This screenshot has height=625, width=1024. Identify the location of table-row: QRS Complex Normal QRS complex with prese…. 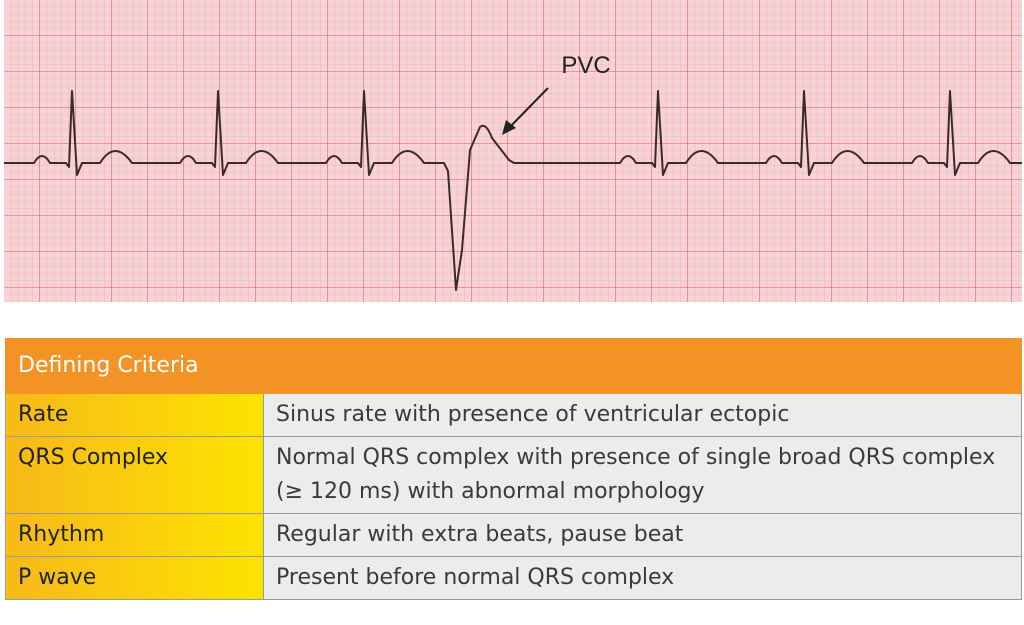
(513, 475).